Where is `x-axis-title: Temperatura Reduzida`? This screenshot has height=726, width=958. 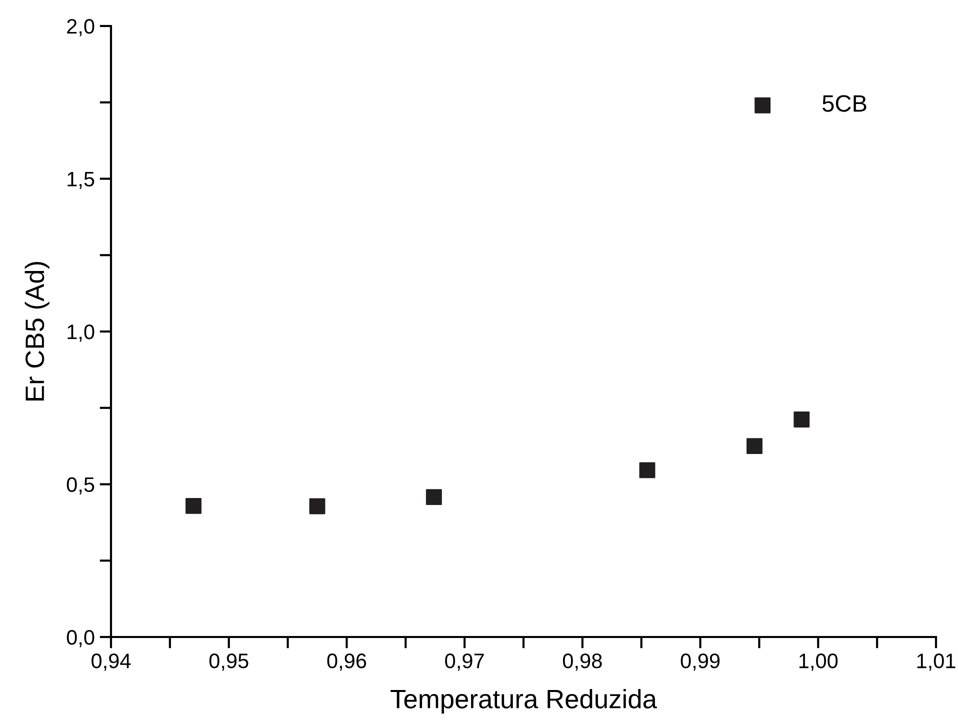
x-axis-title: Temperatura Reduzida is located at coordinates (523, 701).